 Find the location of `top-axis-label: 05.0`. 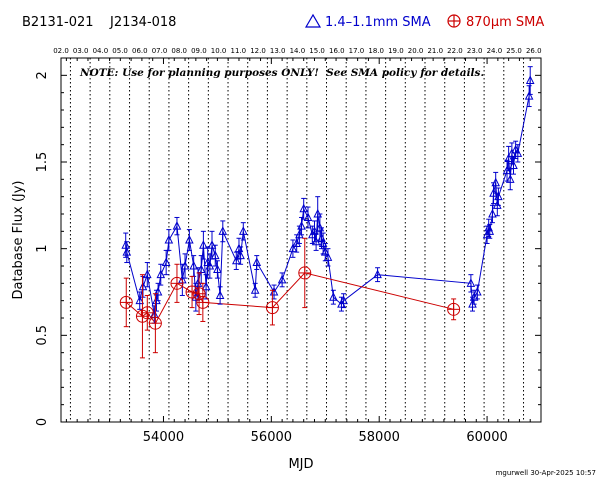

top-axis-label: 05.0 is located at coordinates (120, 51).